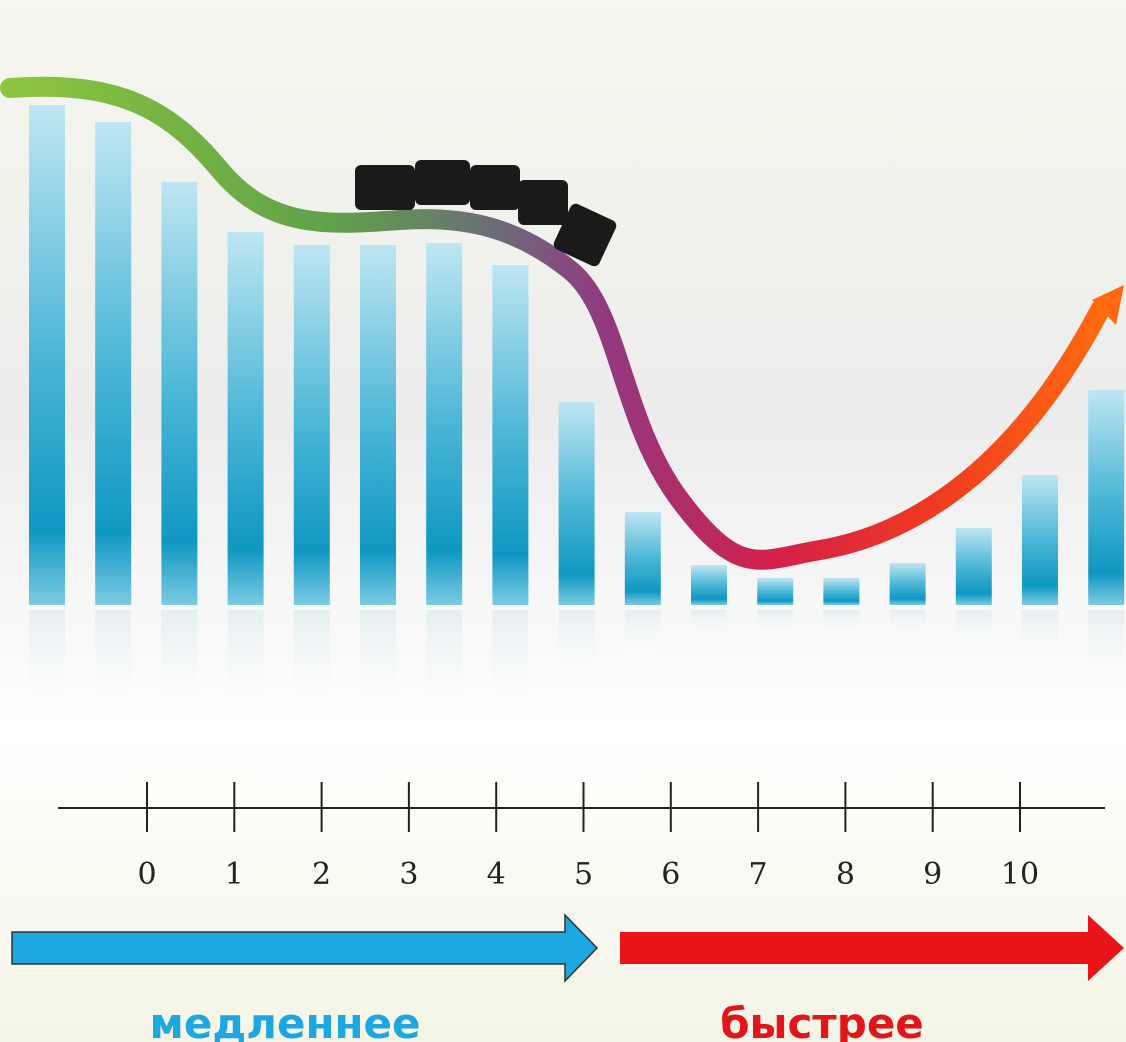 The image size is (1126, 1042). Describe the element at coordinates (872, 948) in the screenshot. I see `fast-arrow` at that location.